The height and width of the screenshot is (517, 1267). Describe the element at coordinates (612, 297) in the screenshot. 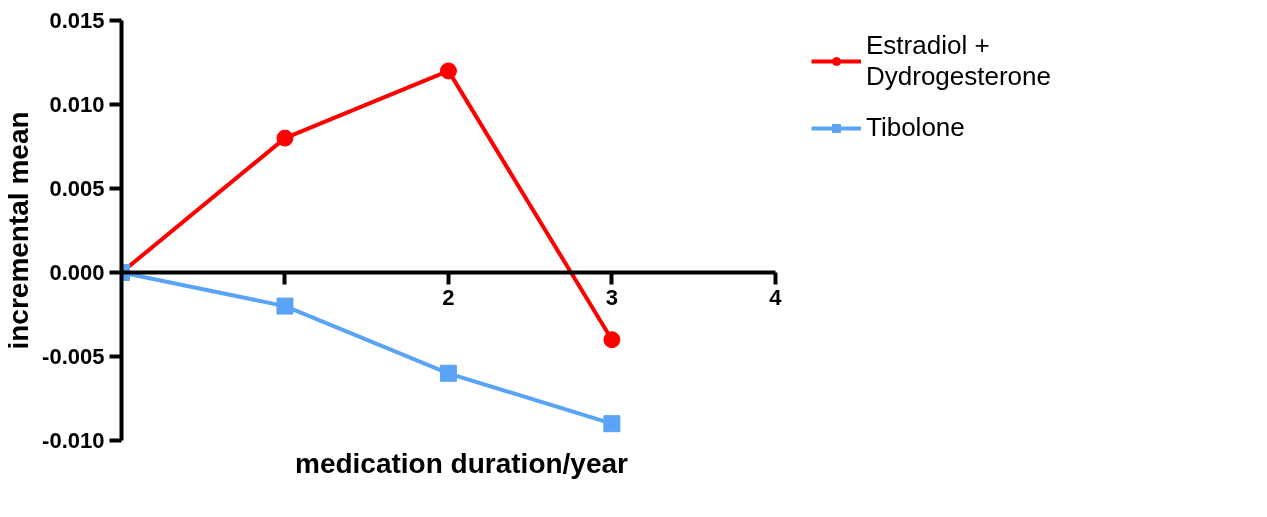

I see `x-tick-label: 3` at that location.